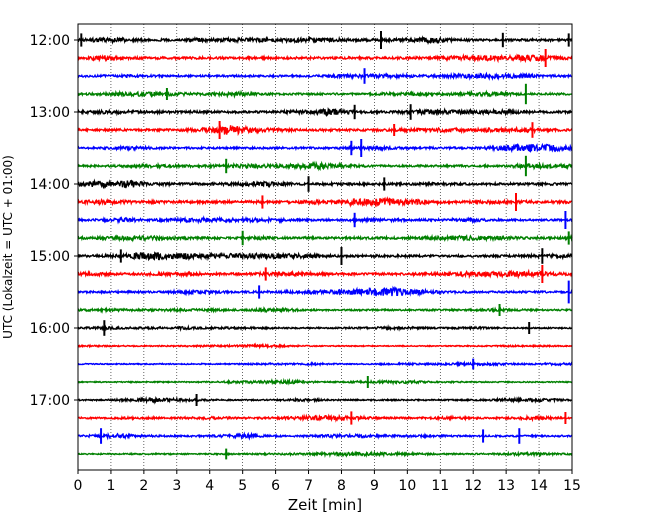  I want to click on y-tick-label: 13:00, so click(50, 113).